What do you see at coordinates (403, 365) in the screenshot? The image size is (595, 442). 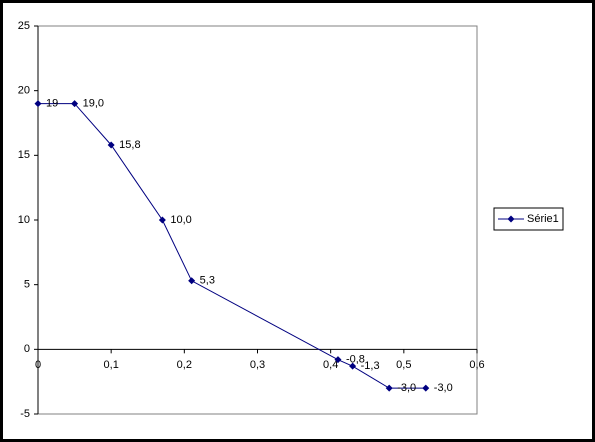 I see `x-tick-label: 0,5` at bounding box center [403, 365].